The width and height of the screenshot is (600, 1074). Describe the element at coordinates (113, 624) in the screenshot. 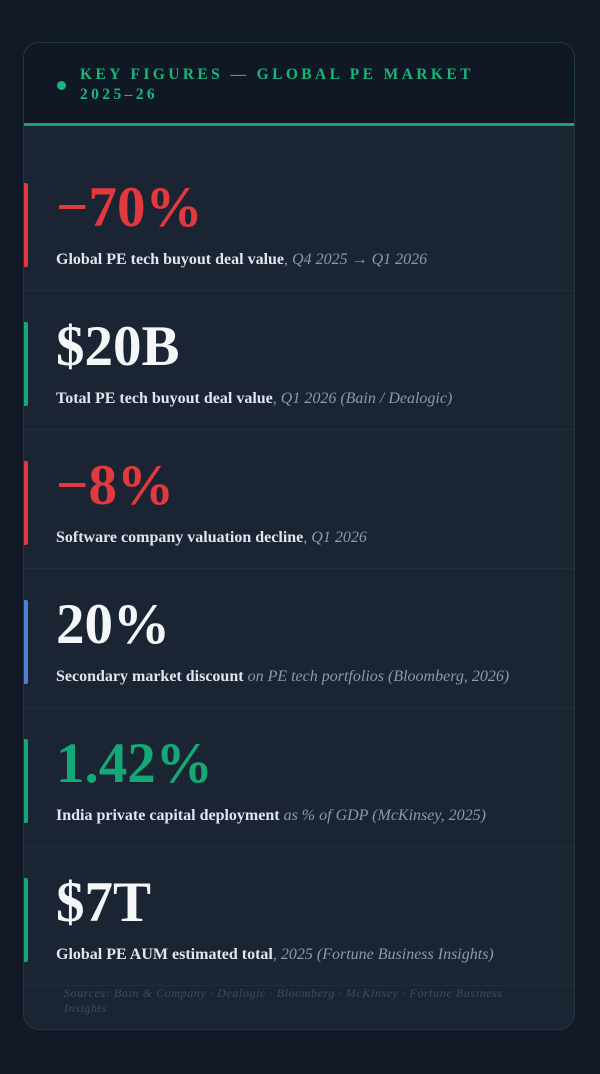

I see `stat-value: 20%` at that location.